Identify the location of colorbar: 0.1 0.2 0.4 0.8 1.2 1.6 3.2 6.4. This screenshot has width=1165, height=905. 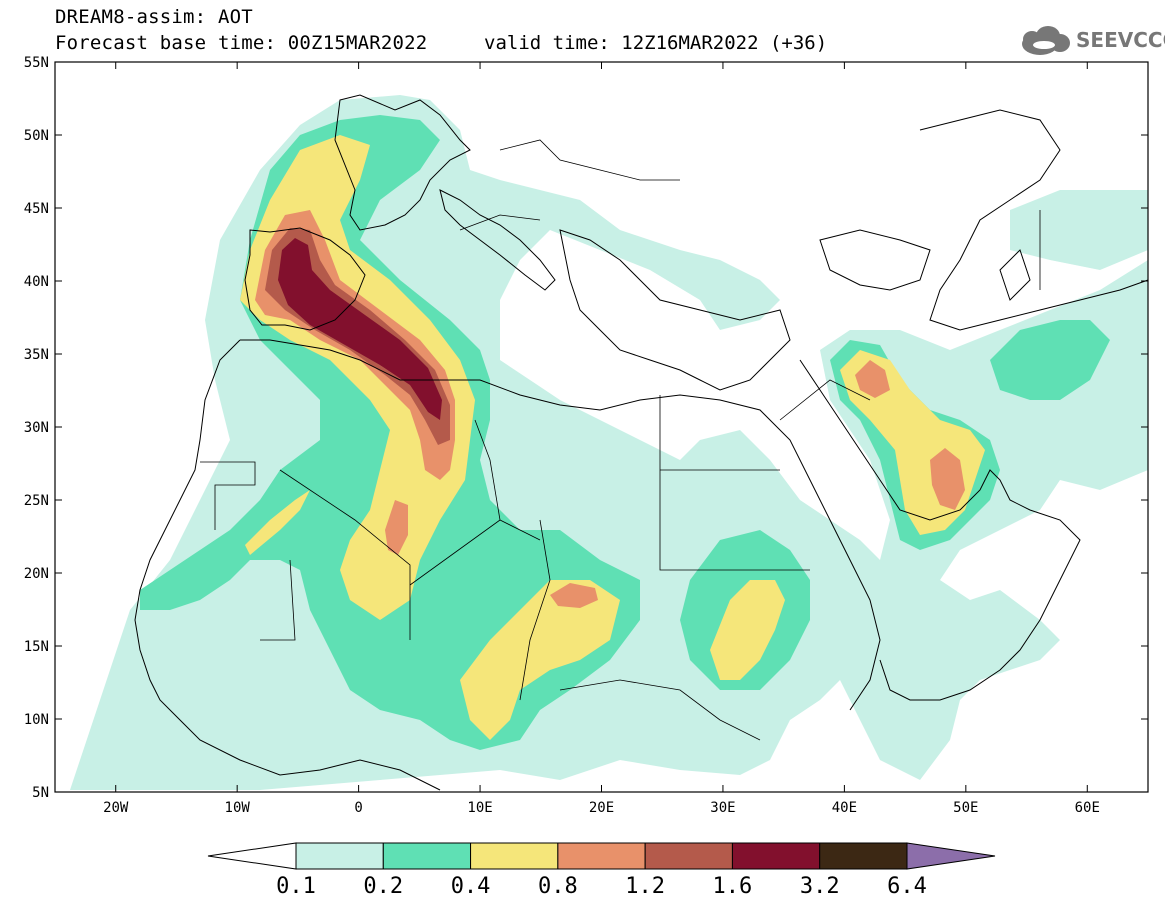
(601, 870).